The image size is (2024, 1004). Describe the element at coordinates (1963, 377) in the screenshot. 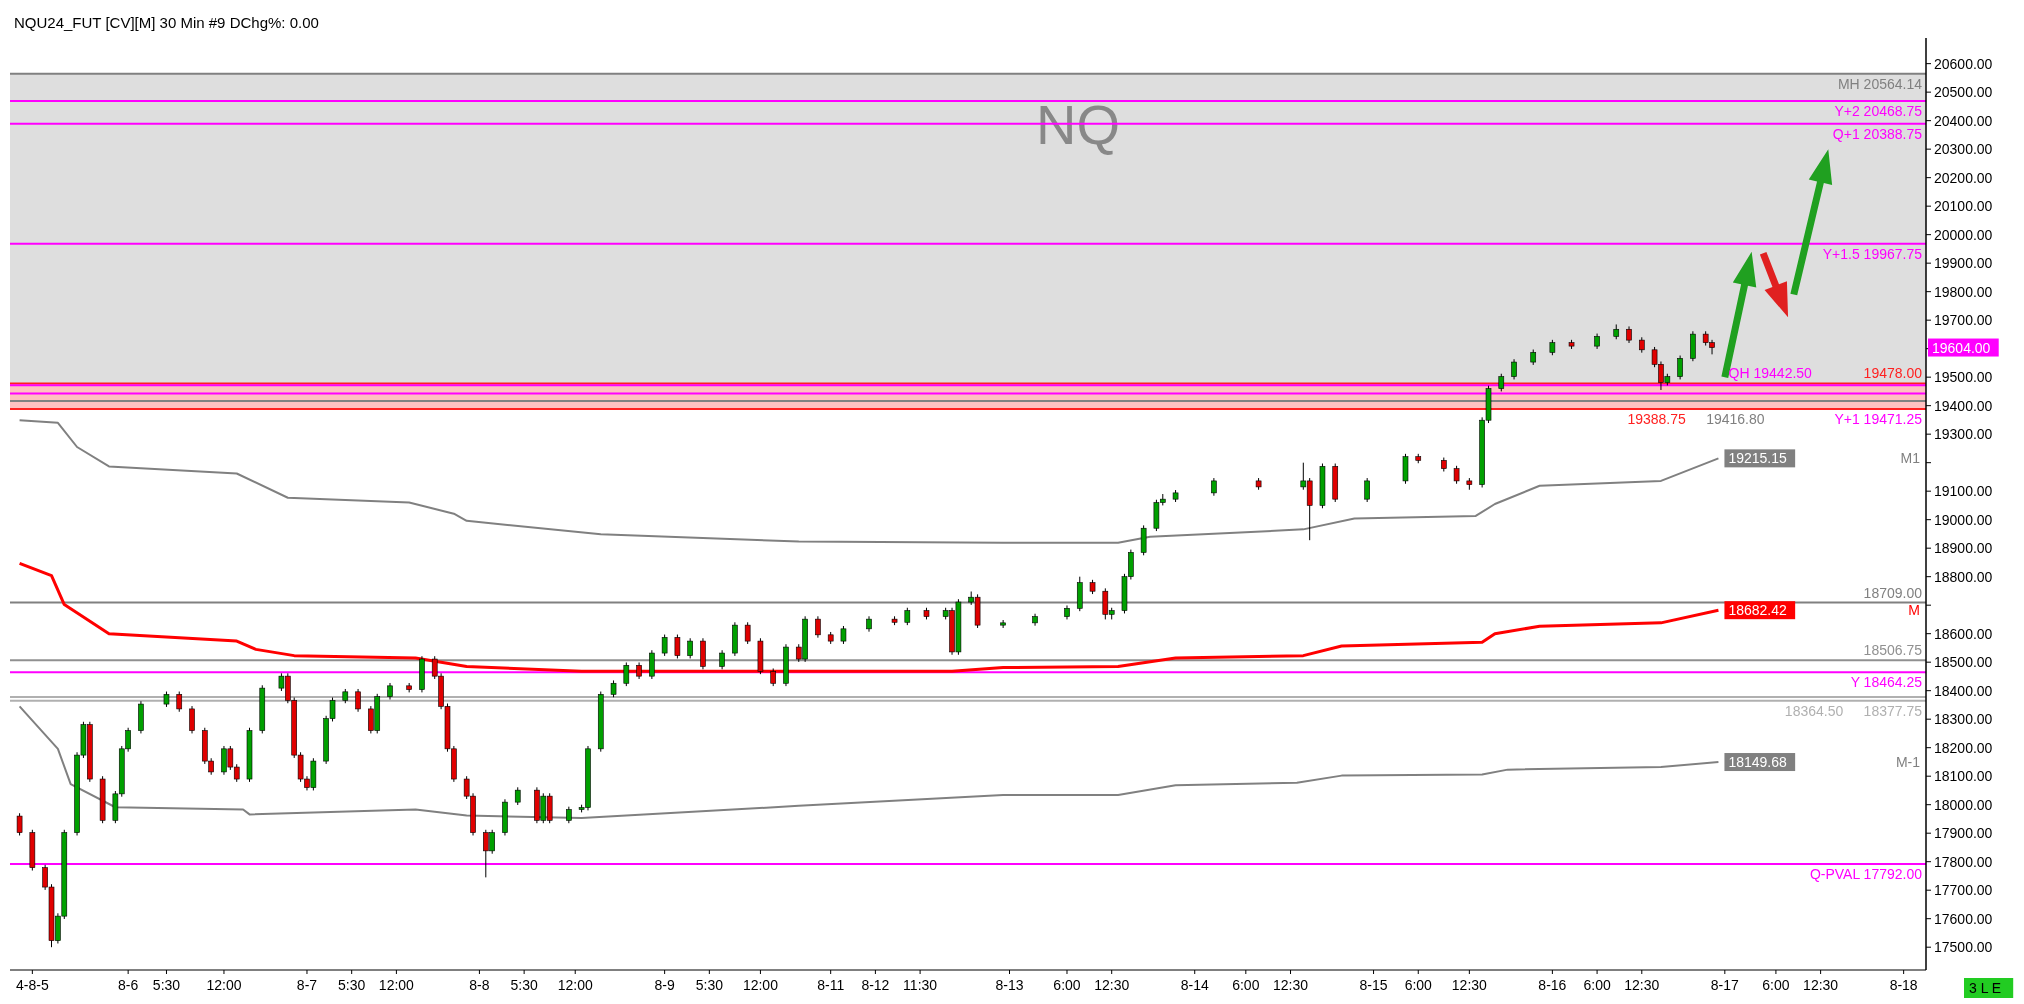

I see `y-tick-label: 19500.00` at that location.